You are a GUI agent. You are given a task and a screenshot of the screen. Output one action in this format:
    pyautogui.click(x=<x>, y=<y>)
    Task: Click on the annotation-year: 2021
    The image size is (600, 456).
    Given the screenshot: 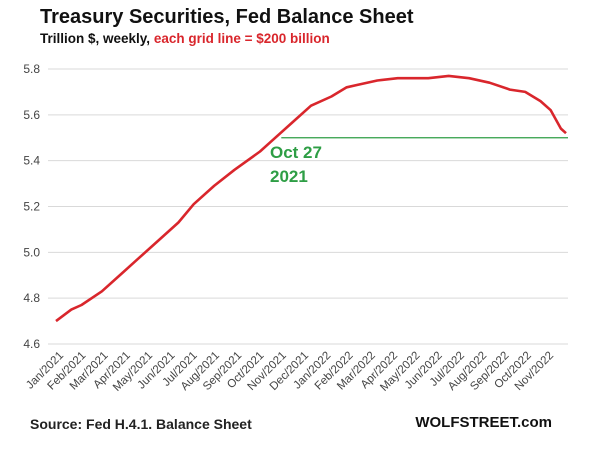 What is the action you would take?
    pyautogui.click(x=289, y=176)
    